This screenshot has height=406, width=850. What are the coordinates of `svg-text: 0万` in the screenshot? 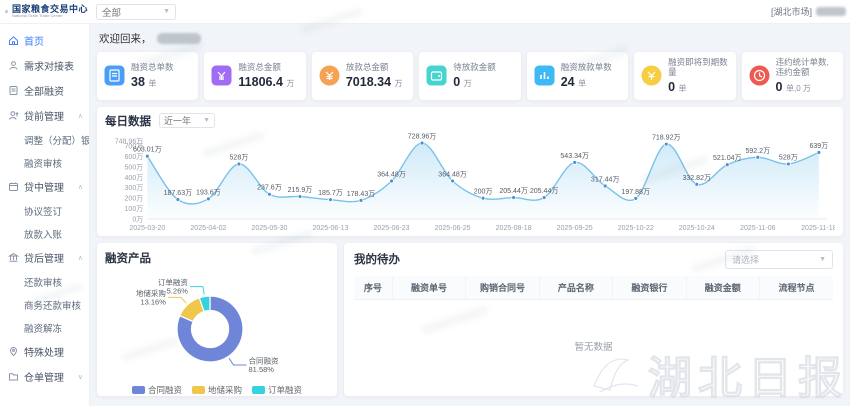 It's located at (137, 219).